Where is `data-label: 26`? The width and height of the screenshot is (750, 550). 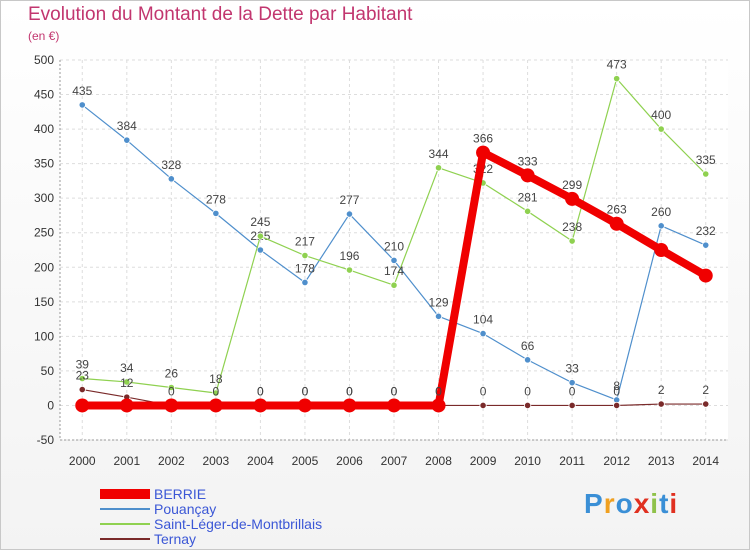
data-label: 26 is located at coordinates (172, 373).